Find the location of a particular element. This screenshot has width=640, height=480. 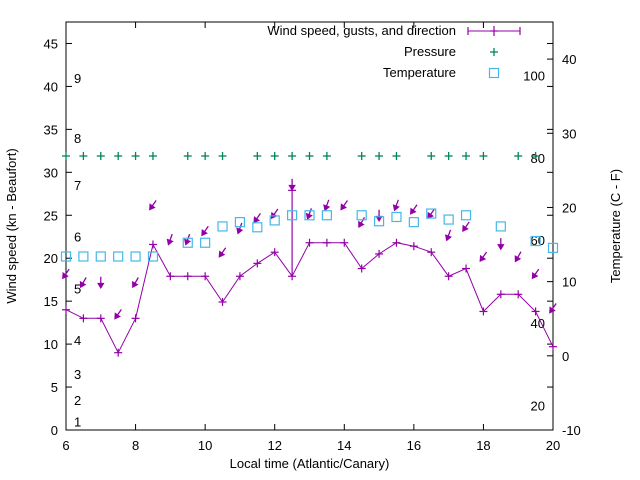

legend-swatch-temperature is located at coordinates (494, 73).